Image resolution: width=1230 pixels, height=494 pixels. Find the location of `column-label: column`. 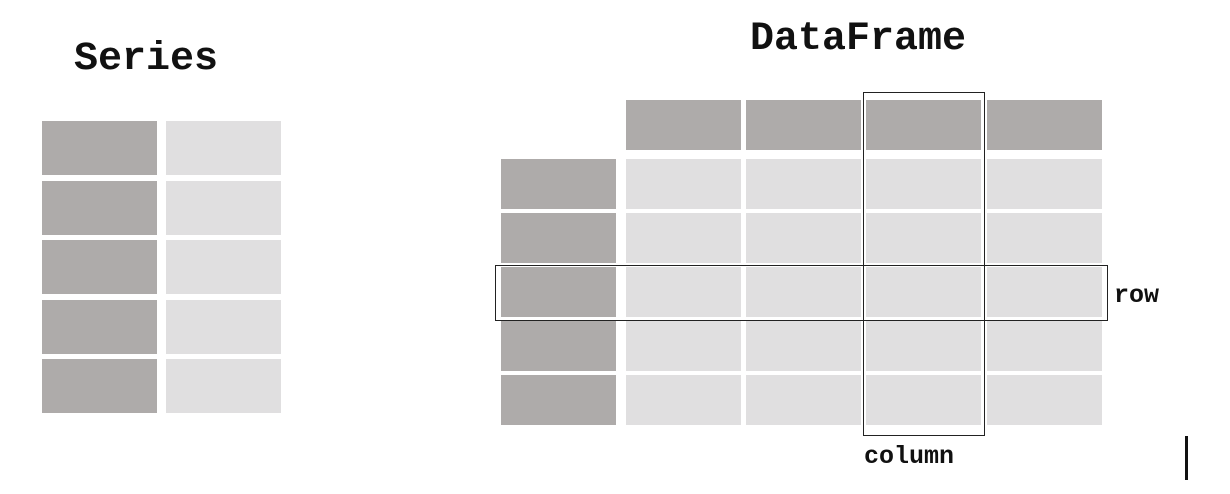

column-label: column is located at coordinates (909, 456).